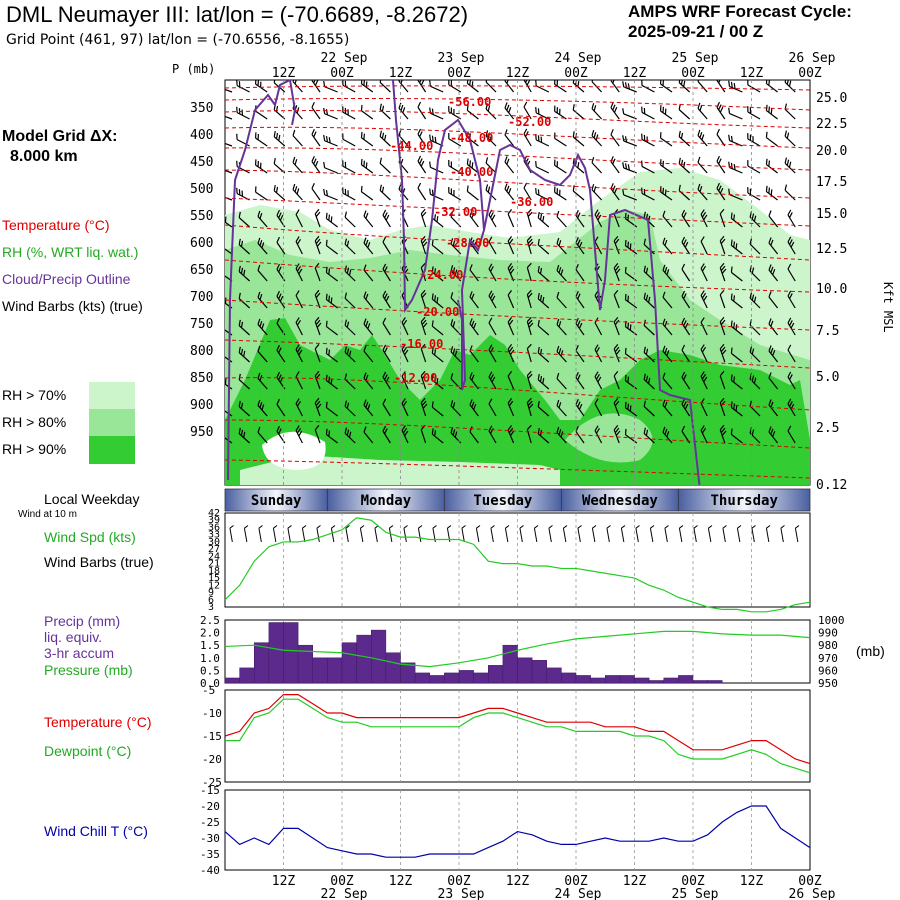 This screenshot has width=900, height=900. Describe the element at coordinates (210, 830) in the screenshot. I see `wind-chill-y-axis: -15 -20 -25 -30 -35 -40` at that location.